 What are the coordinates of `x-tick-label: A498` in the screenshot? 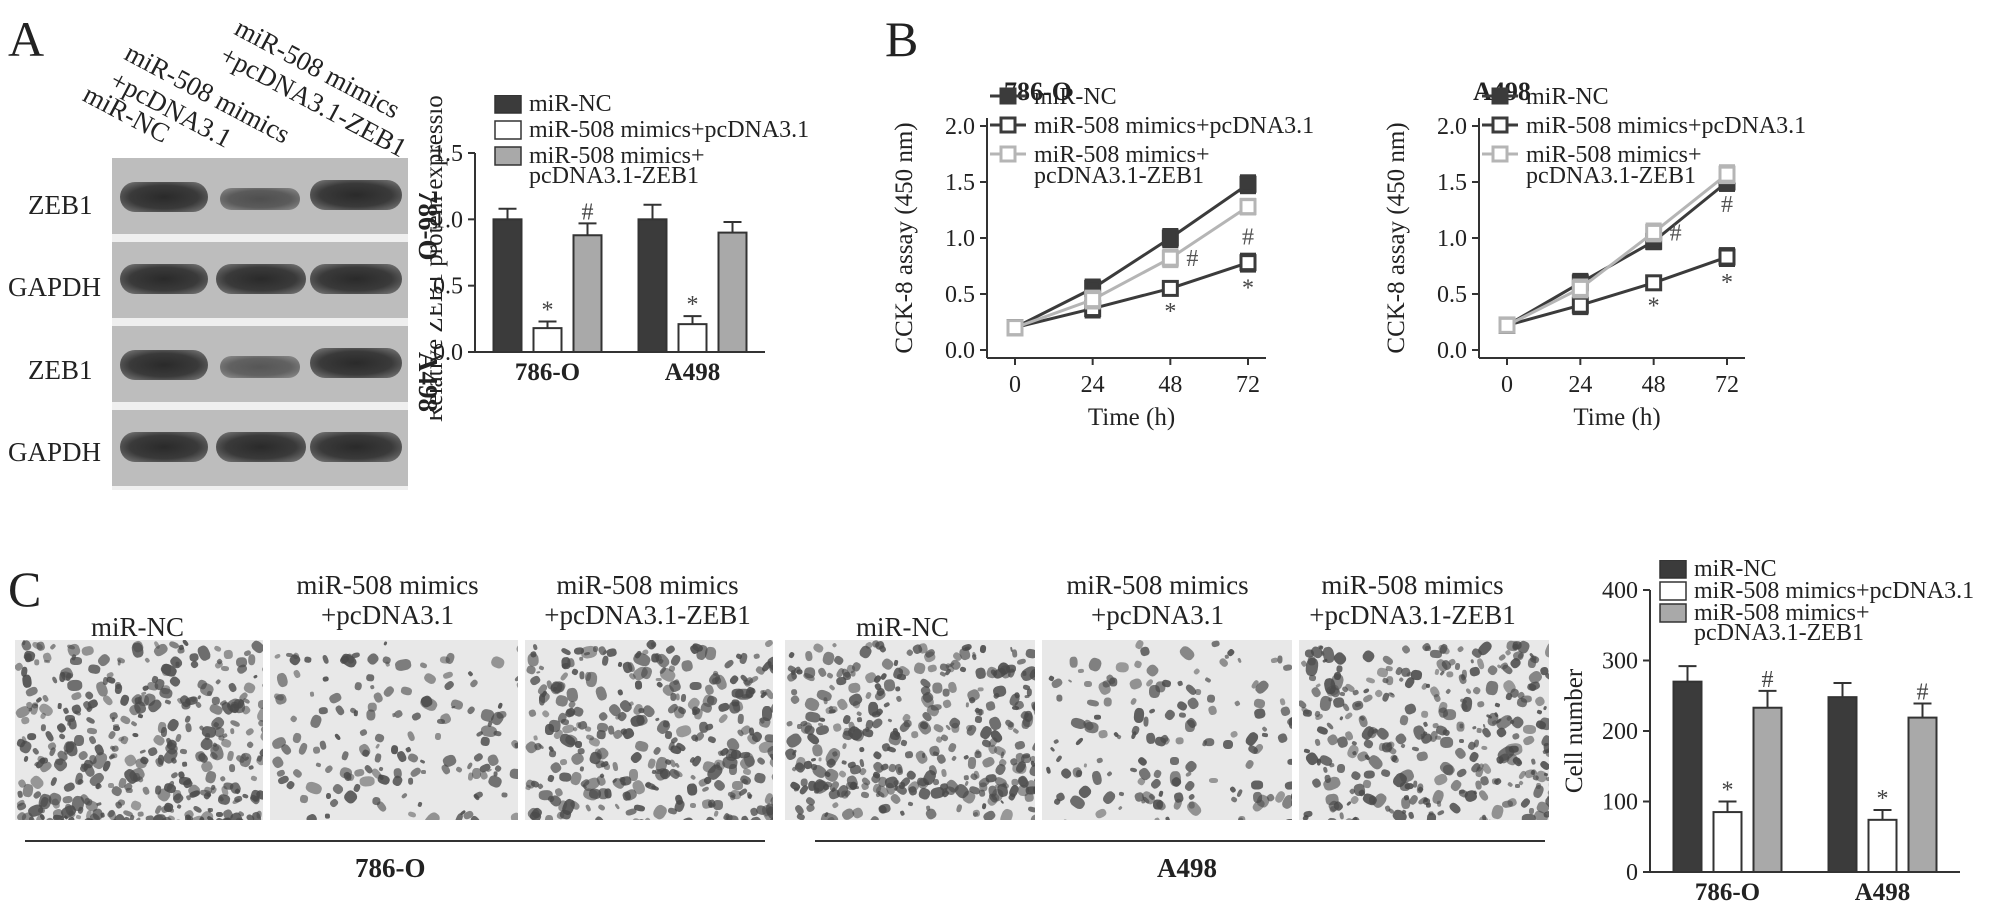 It's located at (693, 372).